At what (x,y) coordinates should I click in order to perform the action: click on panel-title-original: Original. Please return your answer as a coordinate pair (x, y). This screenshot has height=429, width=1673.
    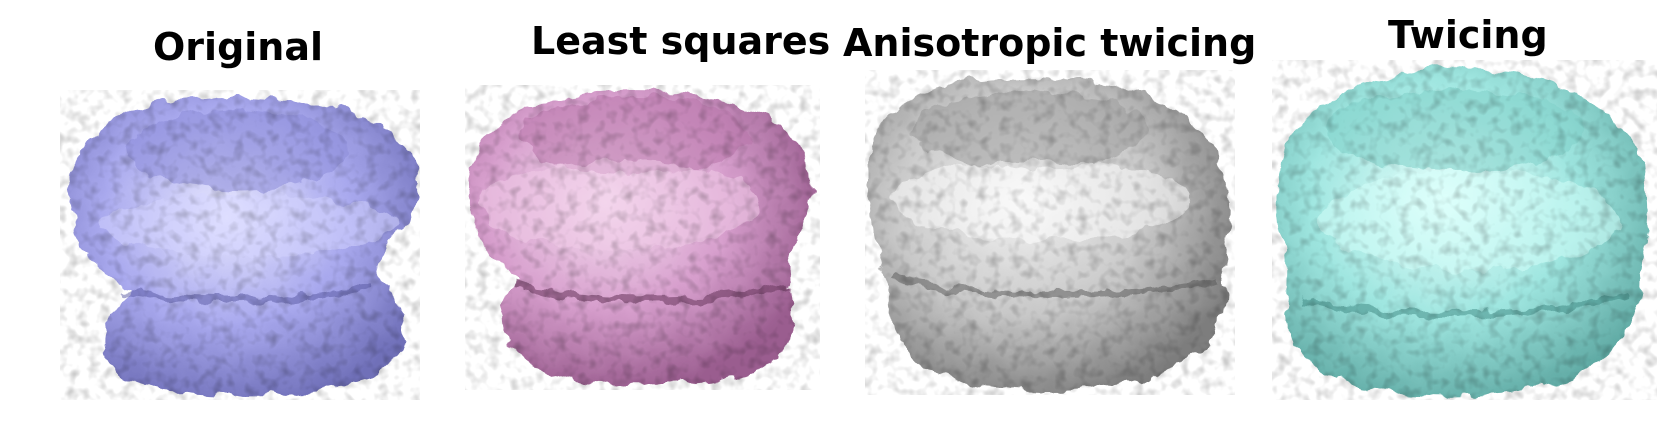
    Looking at the image, I should click on (238, 47).